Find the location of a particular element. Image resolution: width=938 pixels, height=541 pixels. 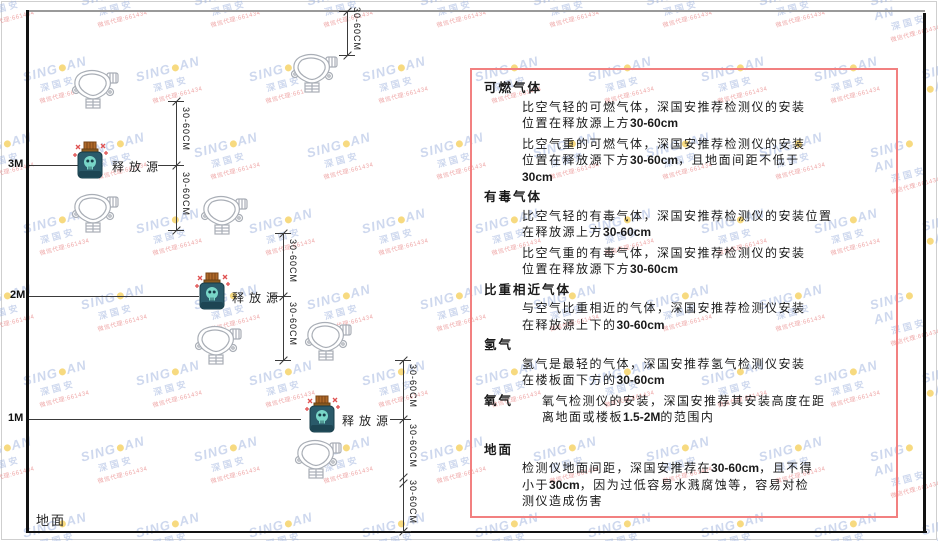

paragraph-line: 氧气检测仪的安装，深国安推荐其安装高度在距 is located at coordinates (713, 401).